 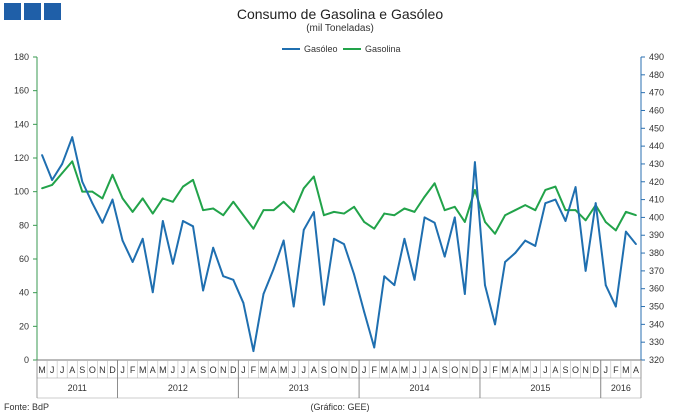 I want to click on chart-title: Consumo de Gasolina e Gasóleo, so click(x=340, y=14).